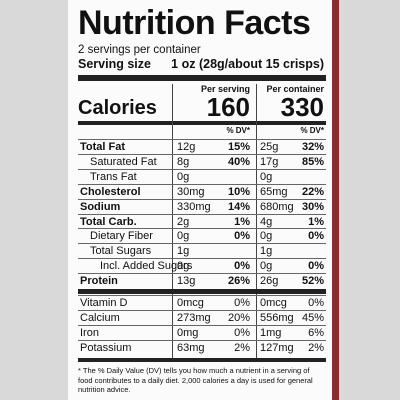  Describe the element at coordinates (302, 107) in the screenshot. I see `calories-value: 330` at that location.